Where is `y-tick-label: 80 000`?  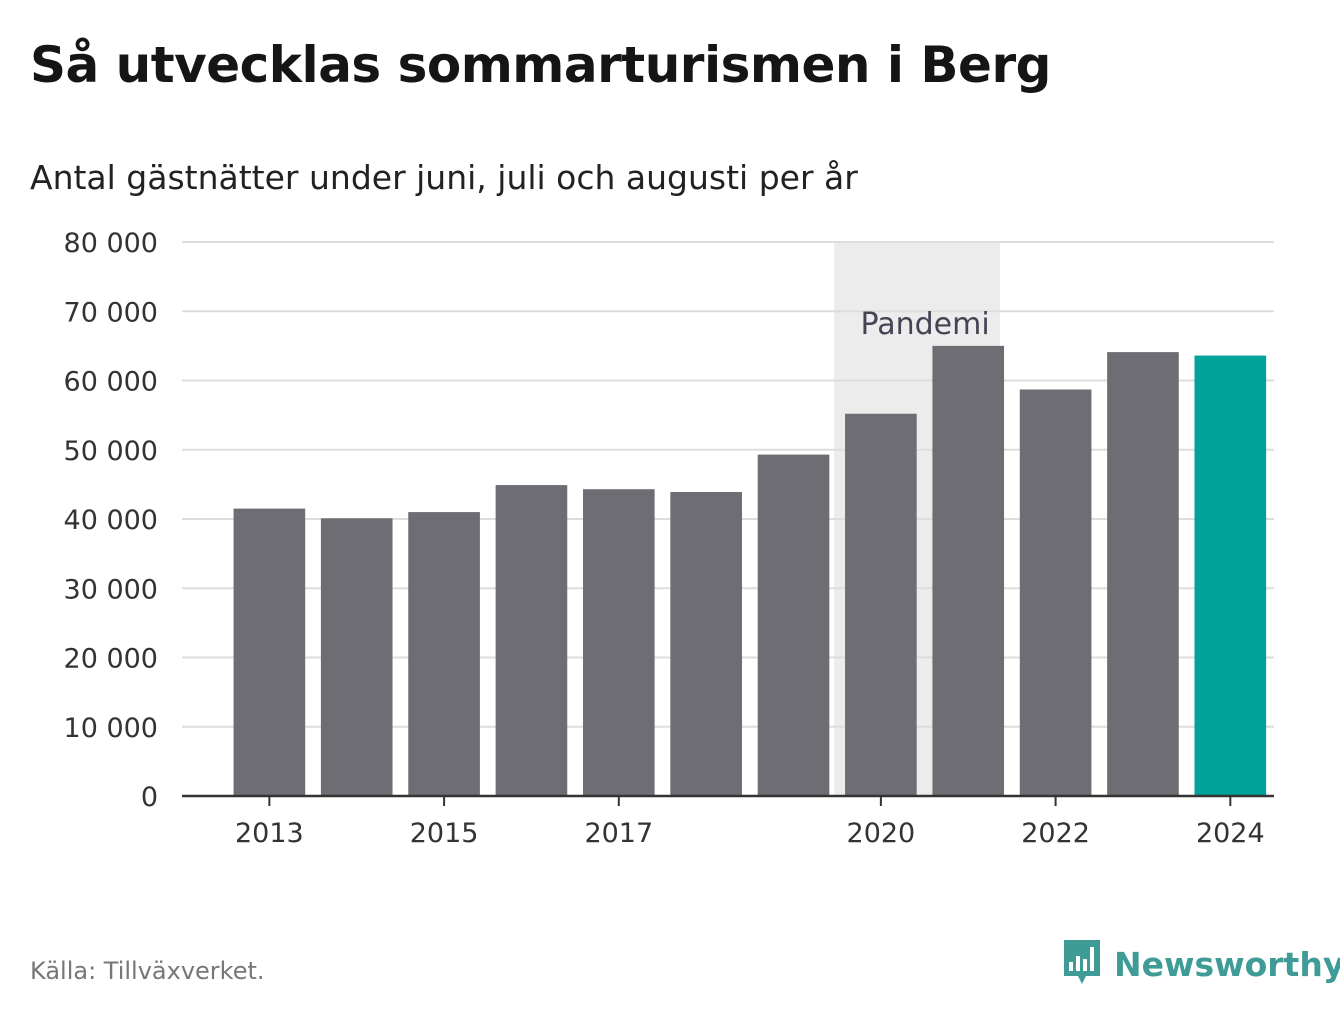
y-tick-label: 80 000 is located at coordinates (111, 243).